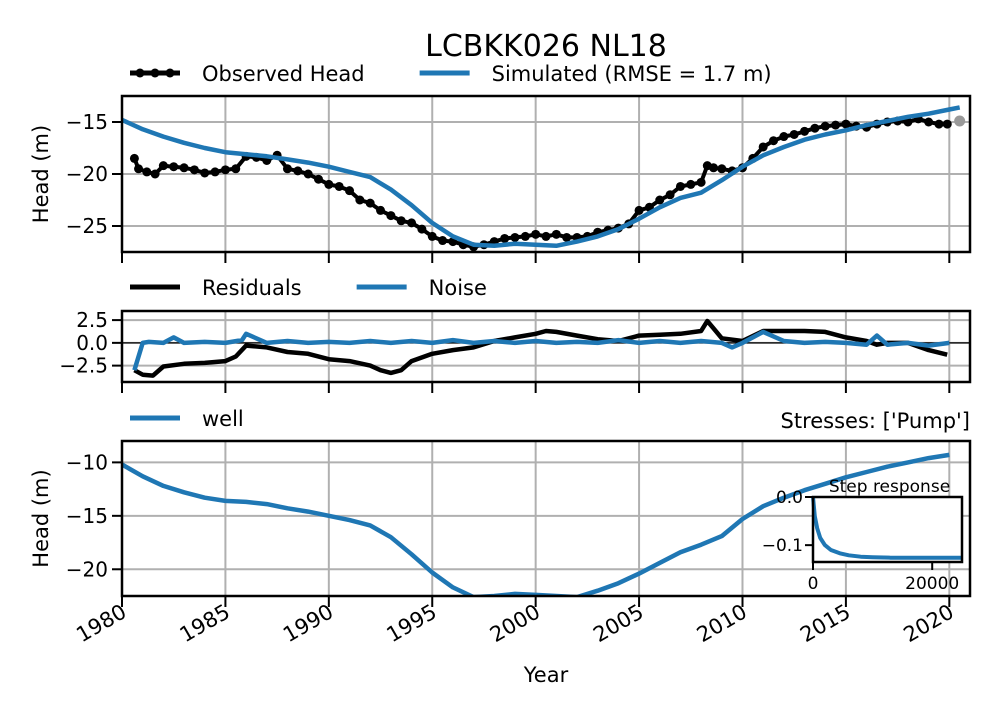  What do you see at coordinates (83, 366) in the screenshot?
I see `y-tick-label: −2.5` at bounding box center [83, 366].